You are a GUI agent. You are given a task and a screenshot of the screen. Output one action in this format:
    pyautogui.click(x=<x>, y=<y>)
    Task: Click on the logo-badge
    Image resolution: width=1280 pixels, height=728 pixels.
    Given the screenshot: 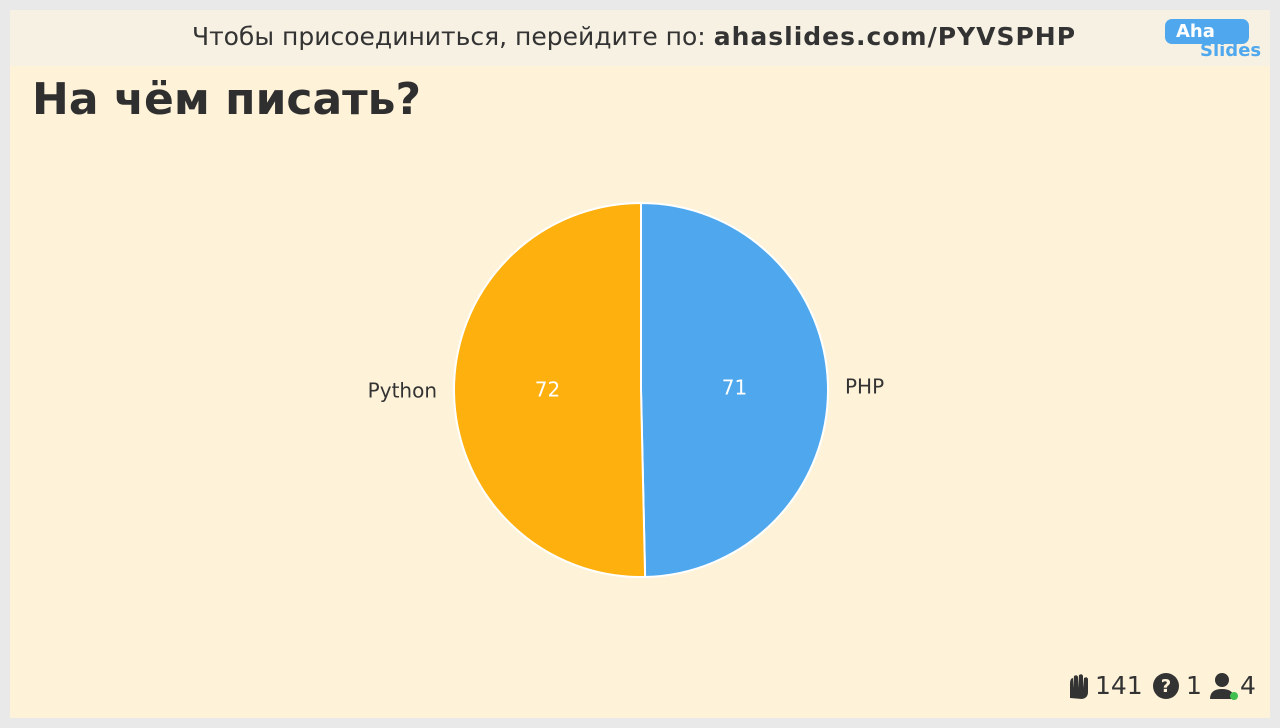 What is the action you would take?
    pyautogui.click(x=1207, y=31)
    